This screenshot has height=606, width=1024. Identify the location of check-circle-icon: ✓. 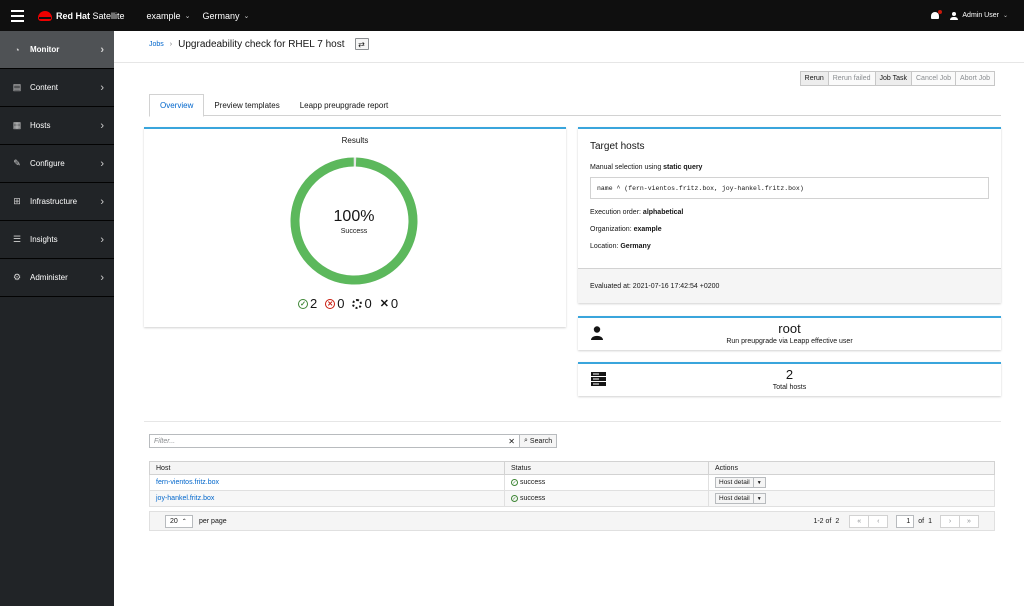
(303, 303).